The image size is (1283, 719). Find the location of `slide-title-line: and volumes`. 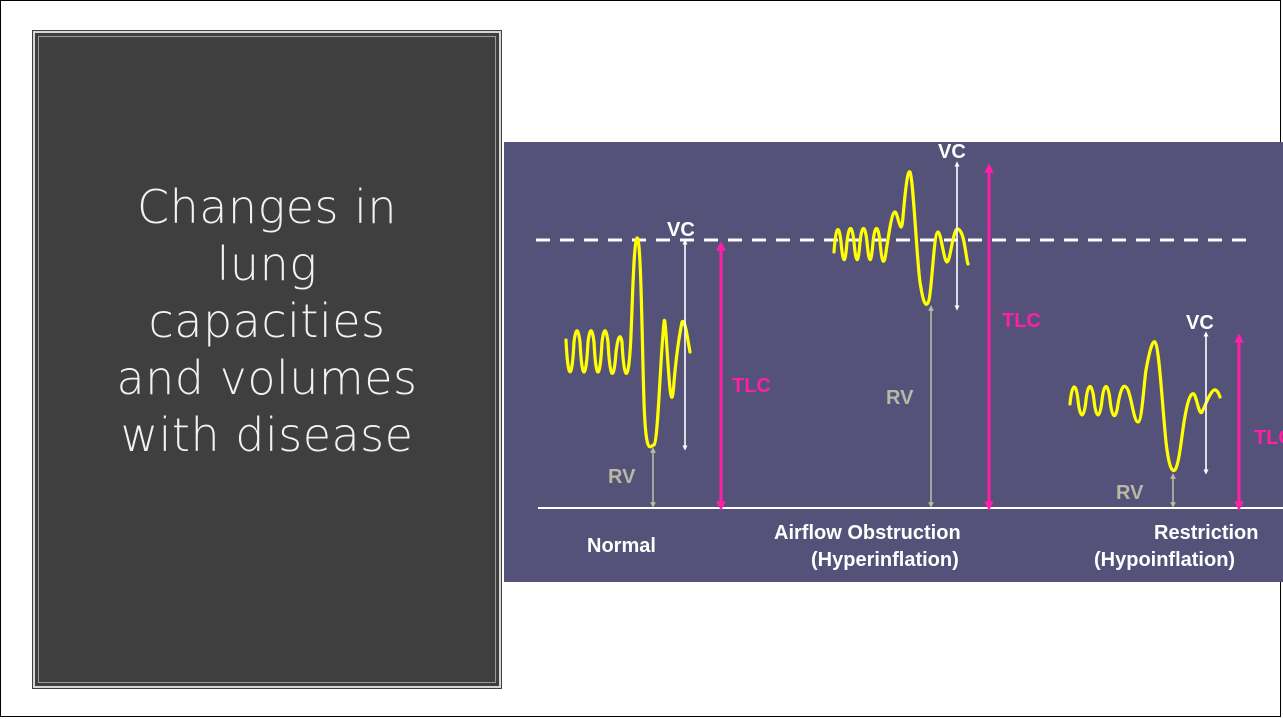

slide-title-line: and volumes is located at coordinates (267, 378).